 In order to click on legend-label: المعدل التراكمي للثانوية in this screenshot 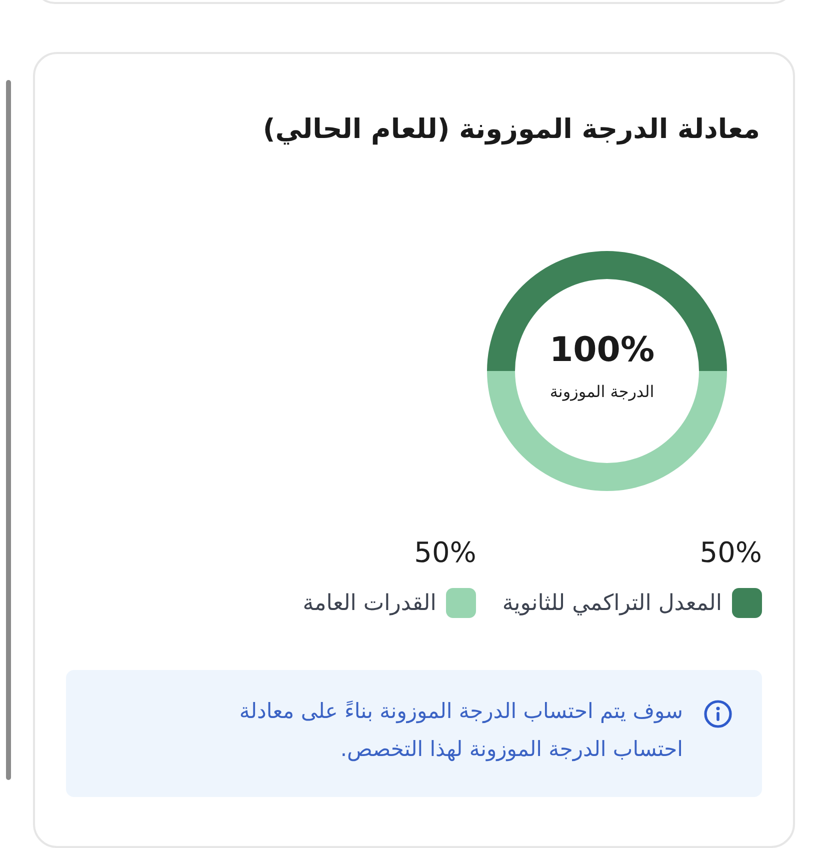, I will do `click(612, 603)`.